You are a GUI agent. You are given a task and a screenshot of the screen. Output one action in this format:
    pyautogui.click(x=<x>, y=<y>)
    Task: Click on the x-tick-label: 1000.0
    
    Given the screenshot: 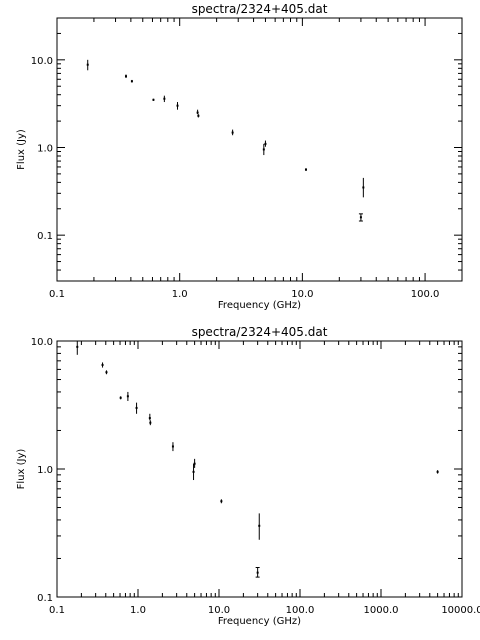 What is the action you would take?
    pyautogui.click(x=381, y=610)
    